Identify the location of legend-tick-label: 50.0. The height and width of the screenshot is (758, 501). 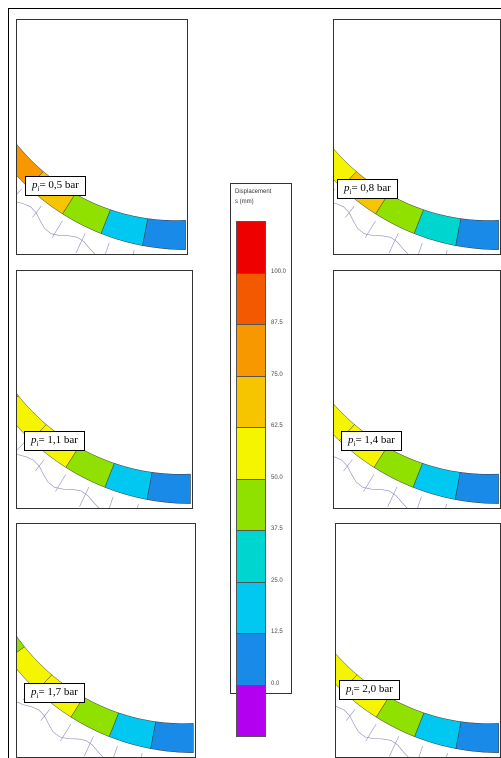
(277, 477).